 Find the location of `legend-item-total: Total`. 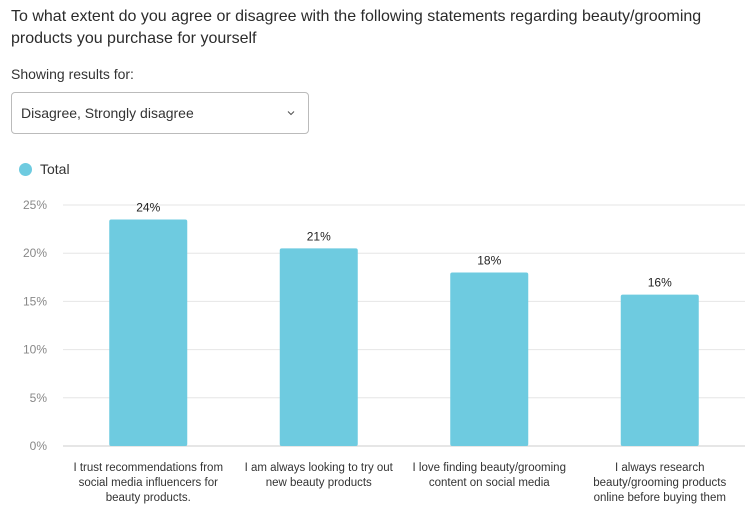

legend-item-total: Total is located at coordinates (44, 169).